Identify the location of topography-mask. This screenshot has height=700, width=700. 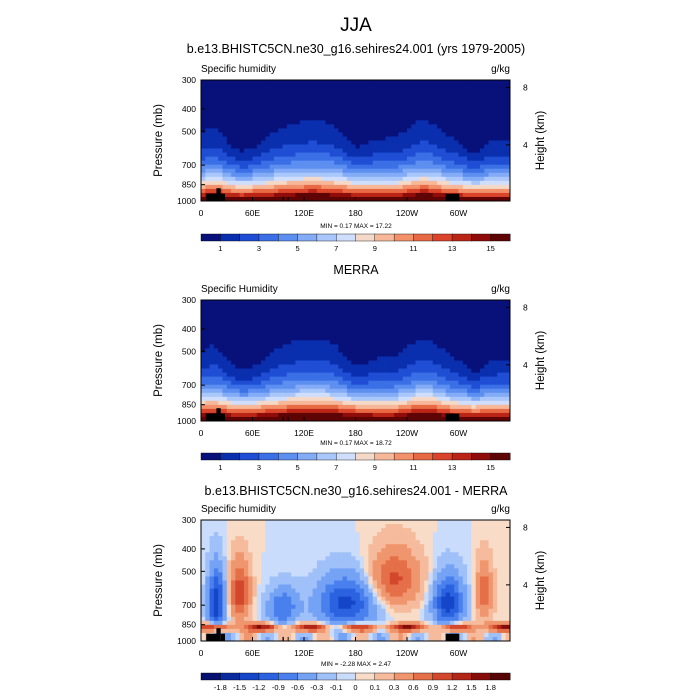
(452, 417).